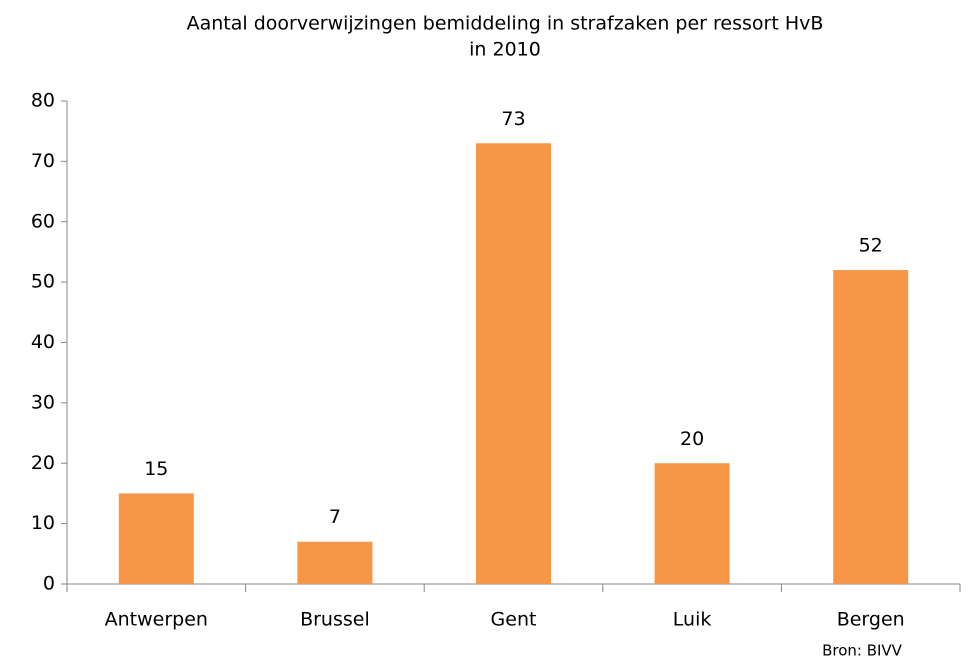 This screenshot has width=979, height=664. Describe the element at coordinates (692, 620) in the screenshot. I see `x-tick-label: Luik` at that location.